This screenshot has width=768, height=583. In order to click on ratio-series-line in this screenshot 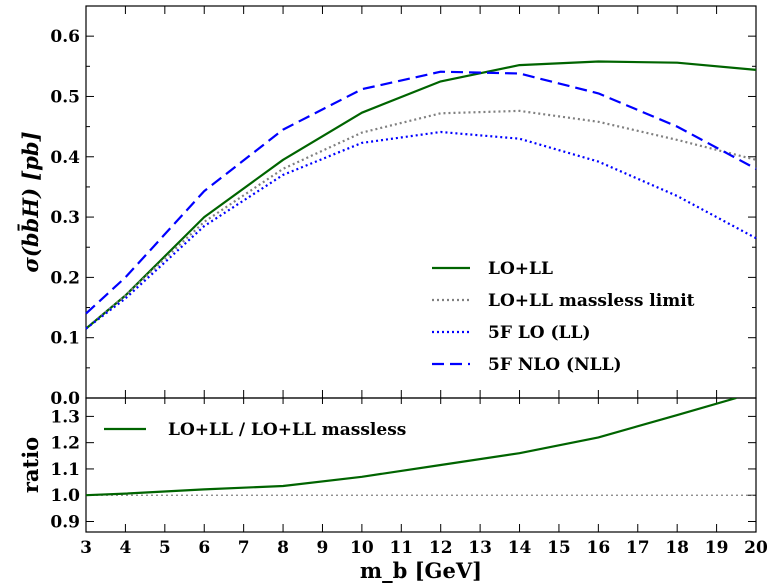, I will do `click(411, 447)`.